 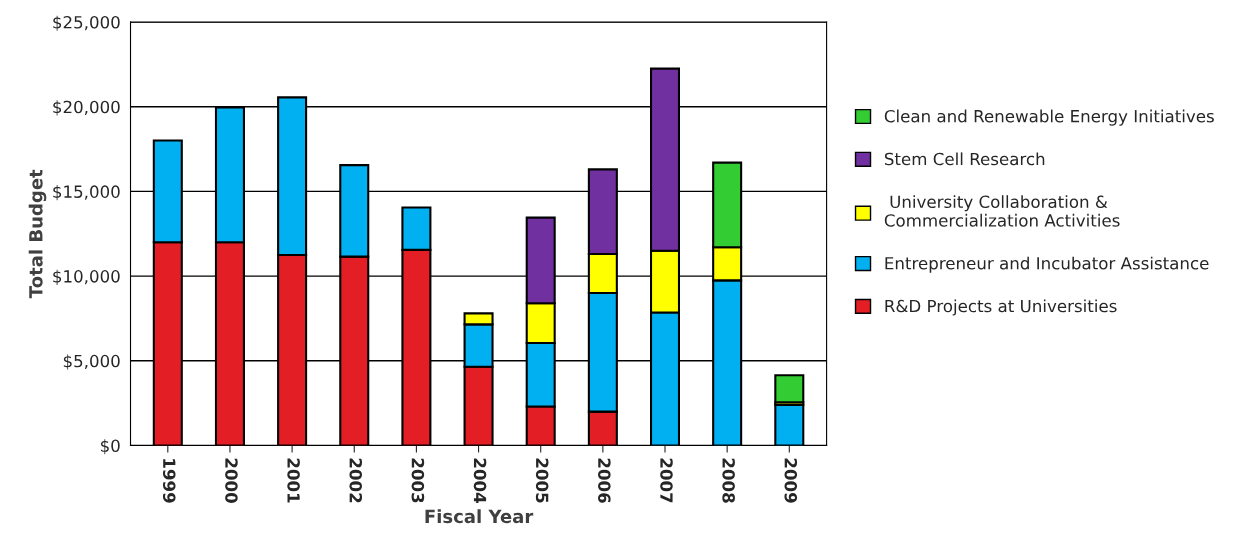 What do you see at coordinates (666, 480) in the screenshot?
I see `x-tick-label: 2007` at bounding box center [666, 480].